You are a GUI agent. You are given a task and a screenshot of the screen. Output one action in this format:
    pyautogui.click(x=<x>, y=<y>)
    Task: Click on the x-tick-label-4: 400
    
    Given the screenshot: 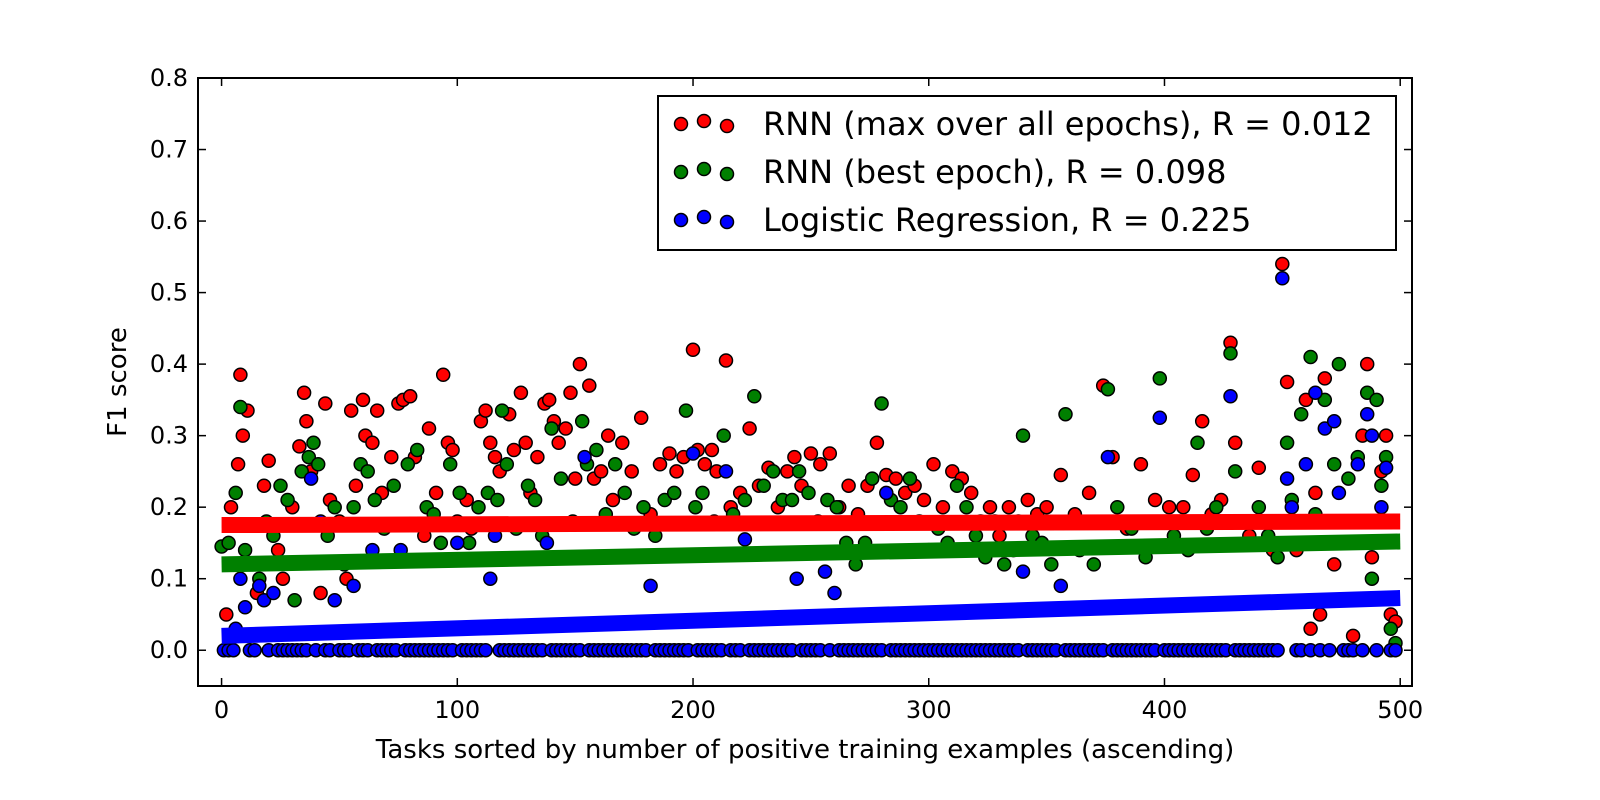 What is the action you would take?
    pyautogui.click(x=1165, y=710)
    